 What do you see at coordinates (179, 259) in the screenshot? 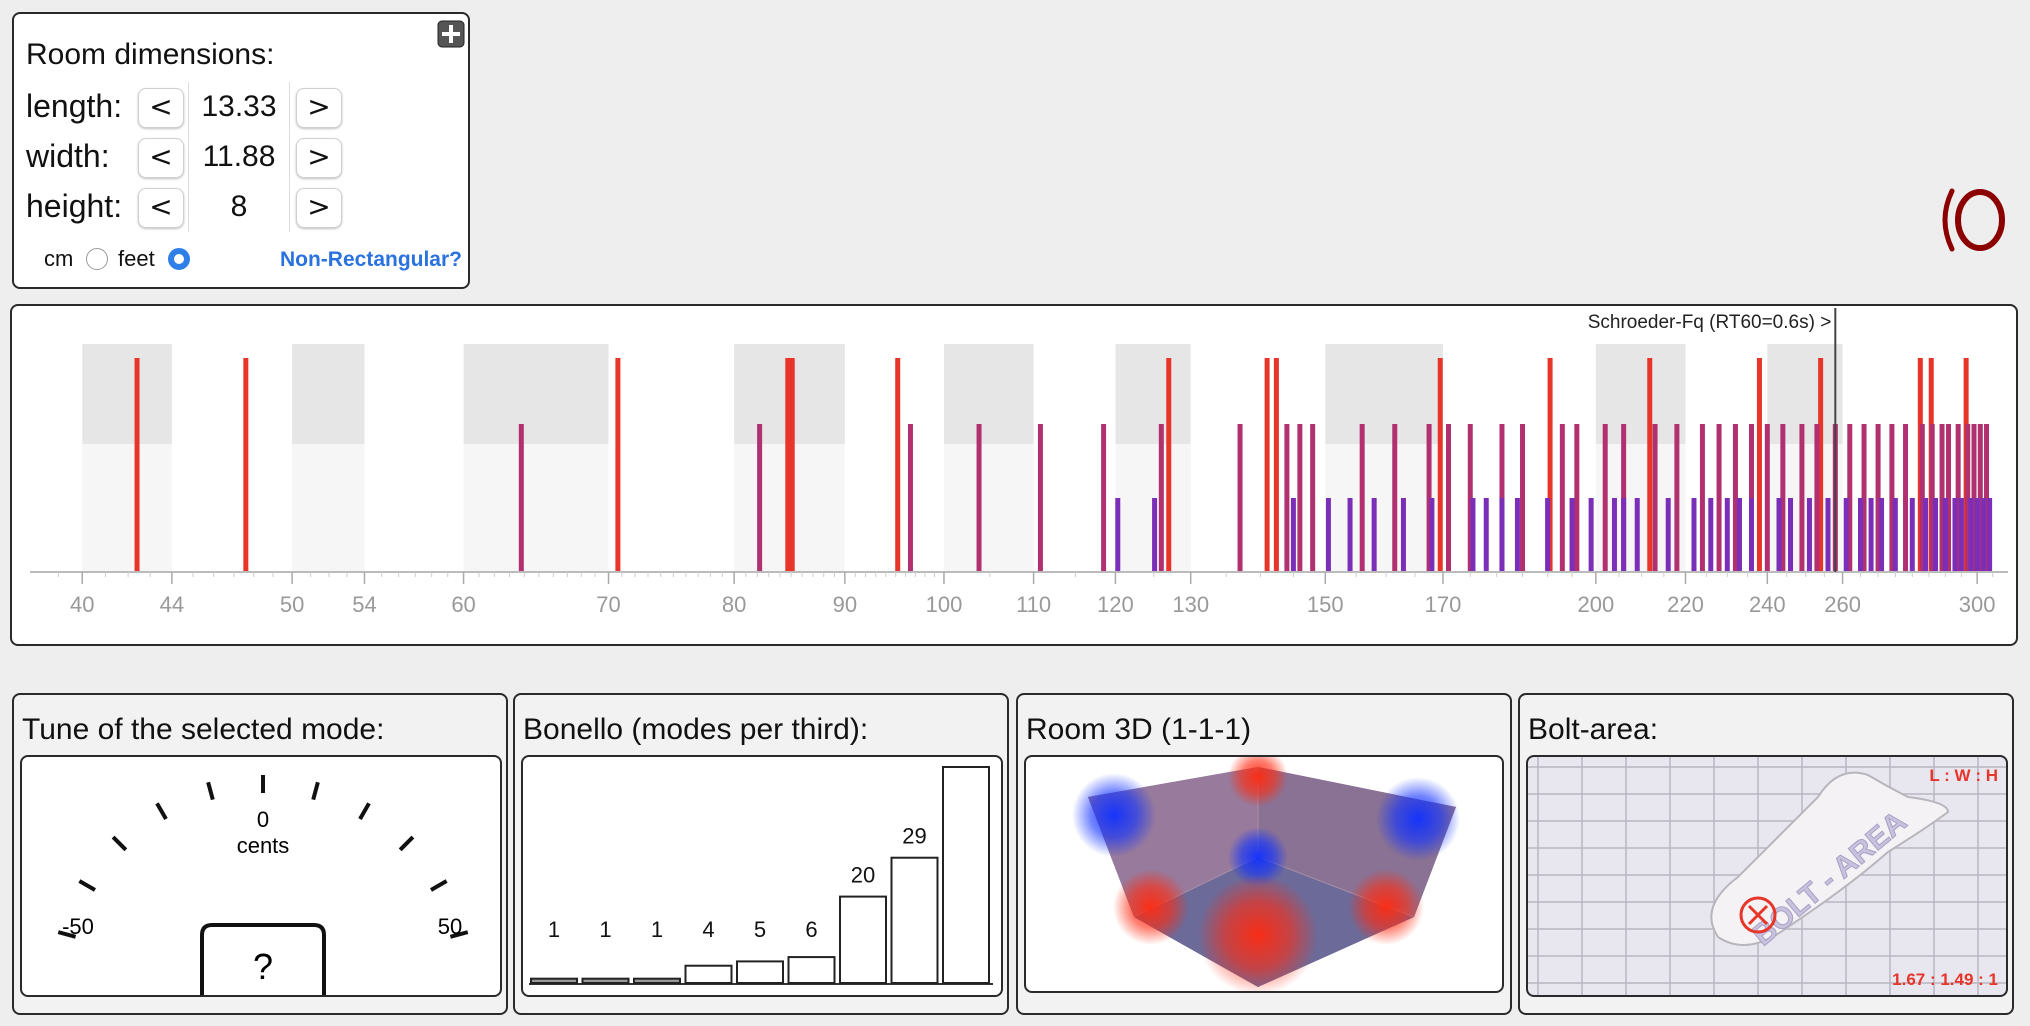
I see `feet-radio` at bounding box center [179, 259].